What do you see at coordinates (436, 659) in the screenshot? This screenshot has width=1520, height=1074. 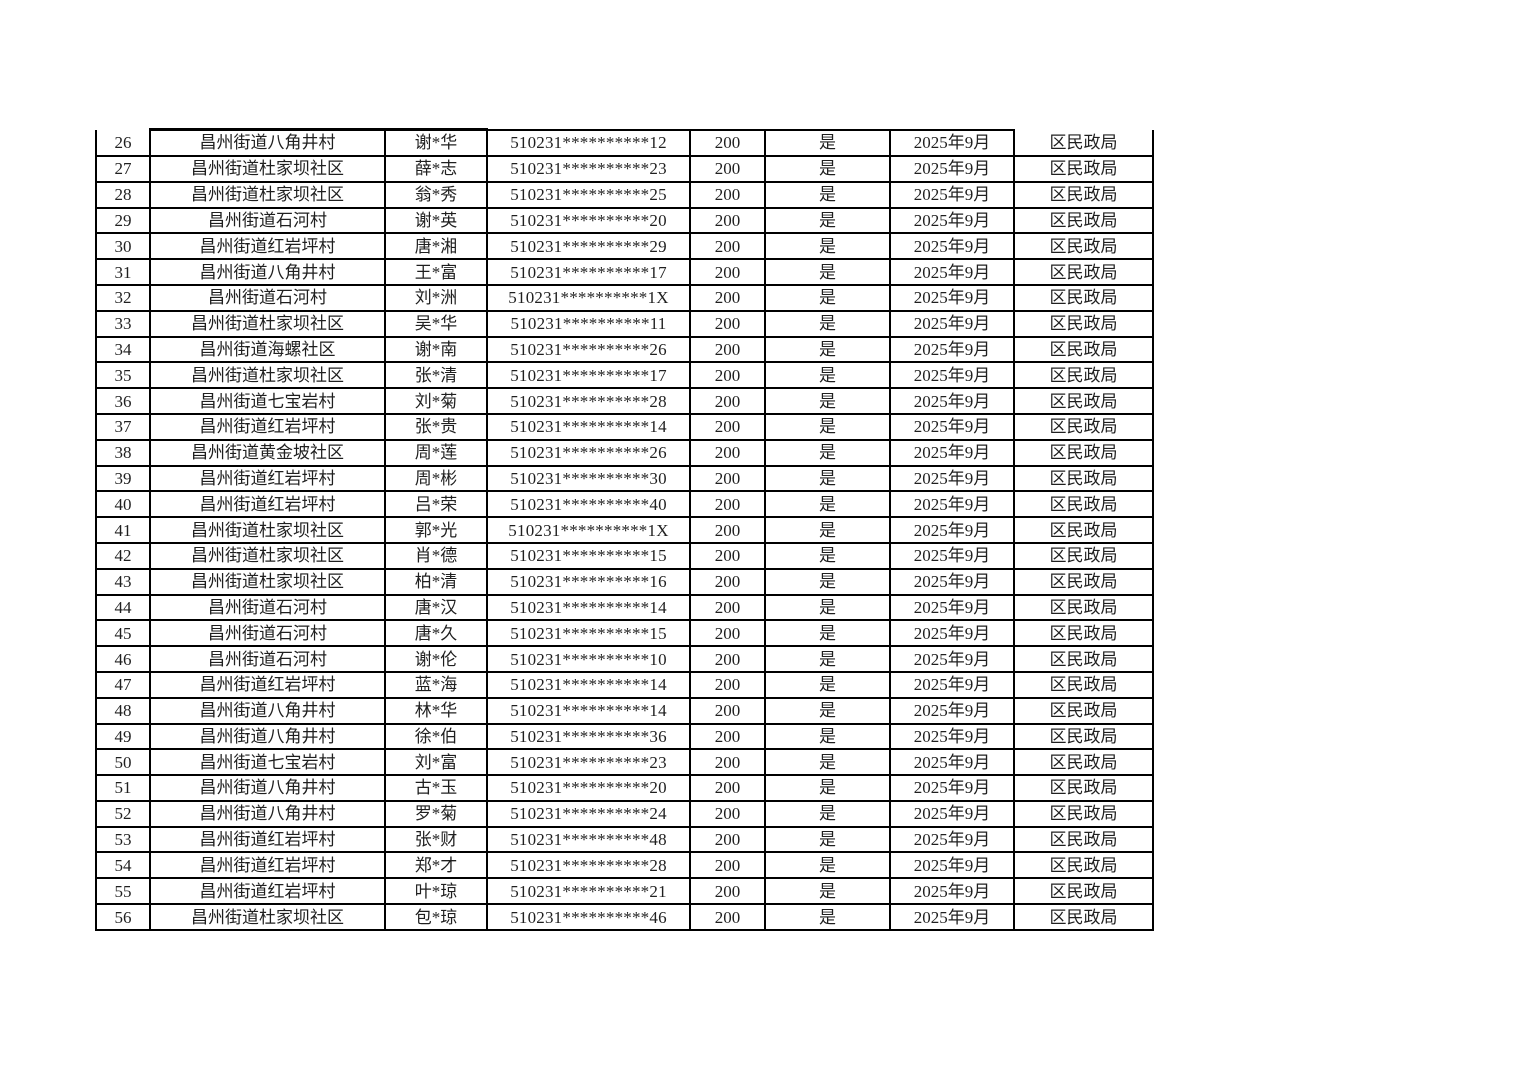 I see `person-name-cell: 谢*伦` at bounding box center [436, 659].